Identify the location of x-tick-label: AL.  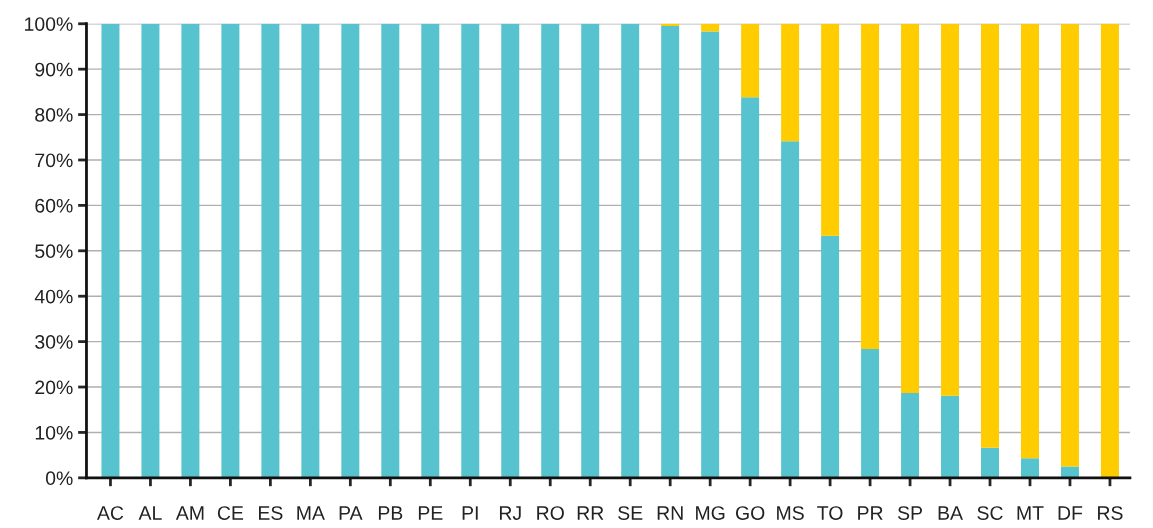
(150, 513).